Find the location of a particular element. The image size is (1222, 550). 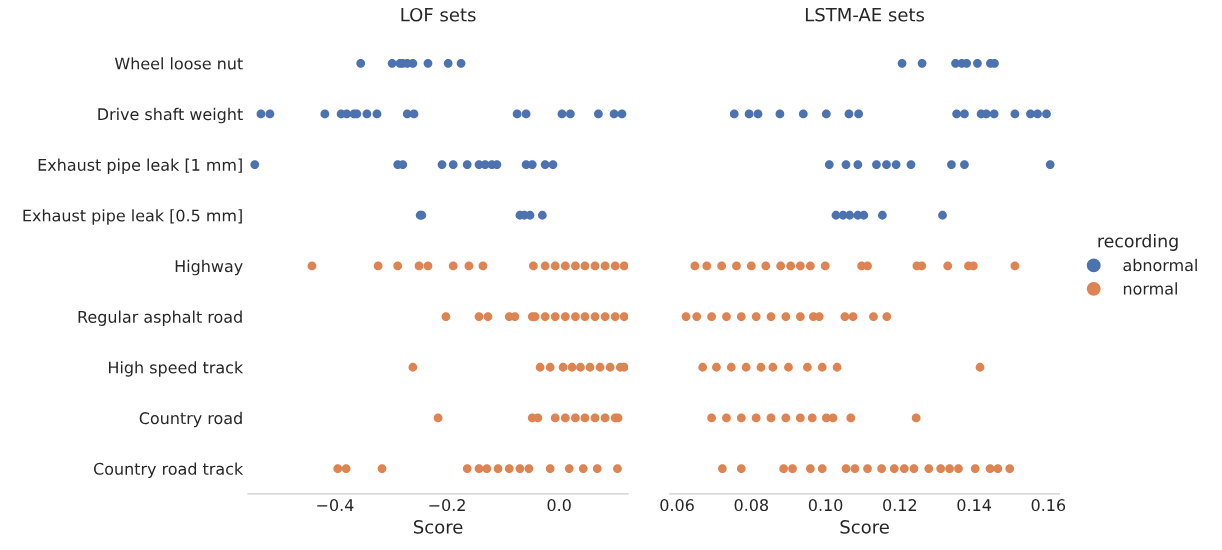

legend-label: abnormal is located at coordinates (1160, 265).